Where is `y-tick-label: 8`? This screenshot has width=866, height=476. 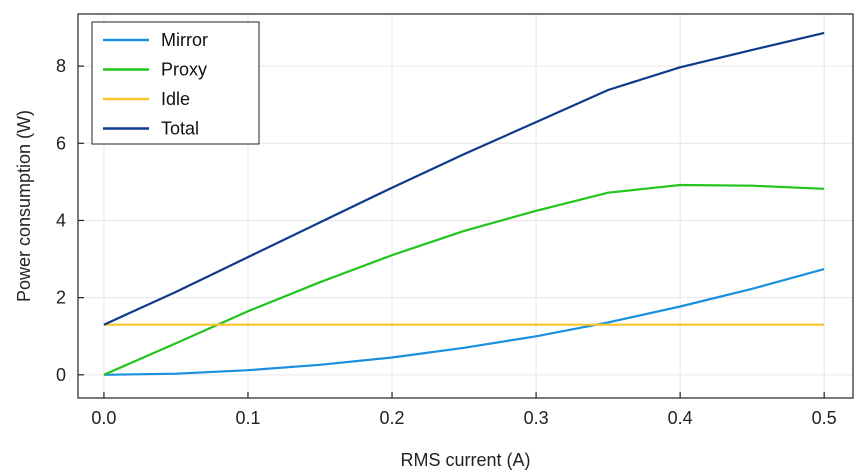 y-tick-label: 8 is located at coordinates (61, 66).